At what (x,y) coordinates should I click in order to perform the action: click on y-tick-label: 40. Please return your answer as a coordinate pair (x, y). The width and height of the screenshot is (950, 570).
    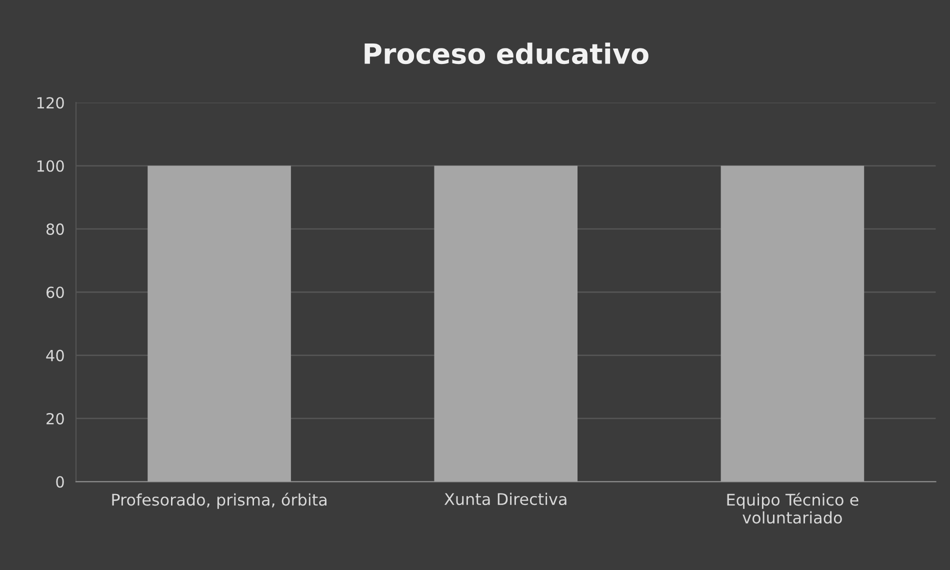
    Looking at the image, I should click on (55, 356).